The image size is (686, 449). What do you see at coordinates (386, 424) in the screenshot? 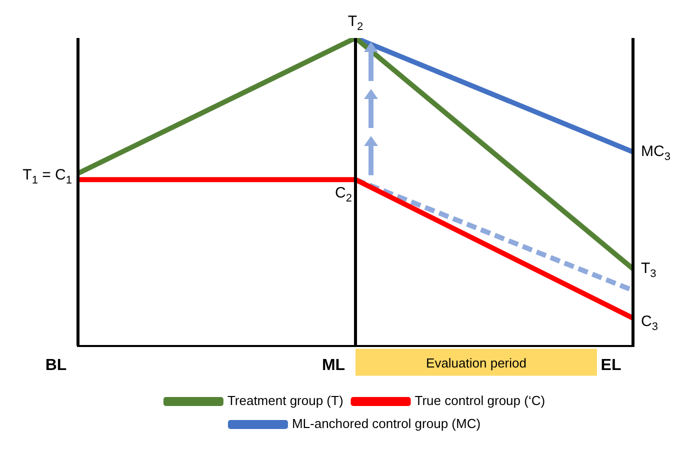
I see `legend-label: ML-anchored control group (MC)` at bounding box center [386, 424].